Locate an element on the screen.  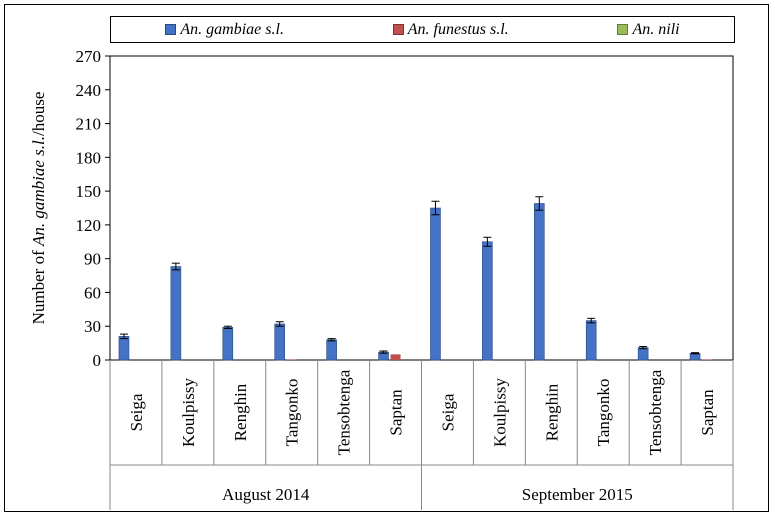
bar-s0-c0 is located at coordinates (124, 348).